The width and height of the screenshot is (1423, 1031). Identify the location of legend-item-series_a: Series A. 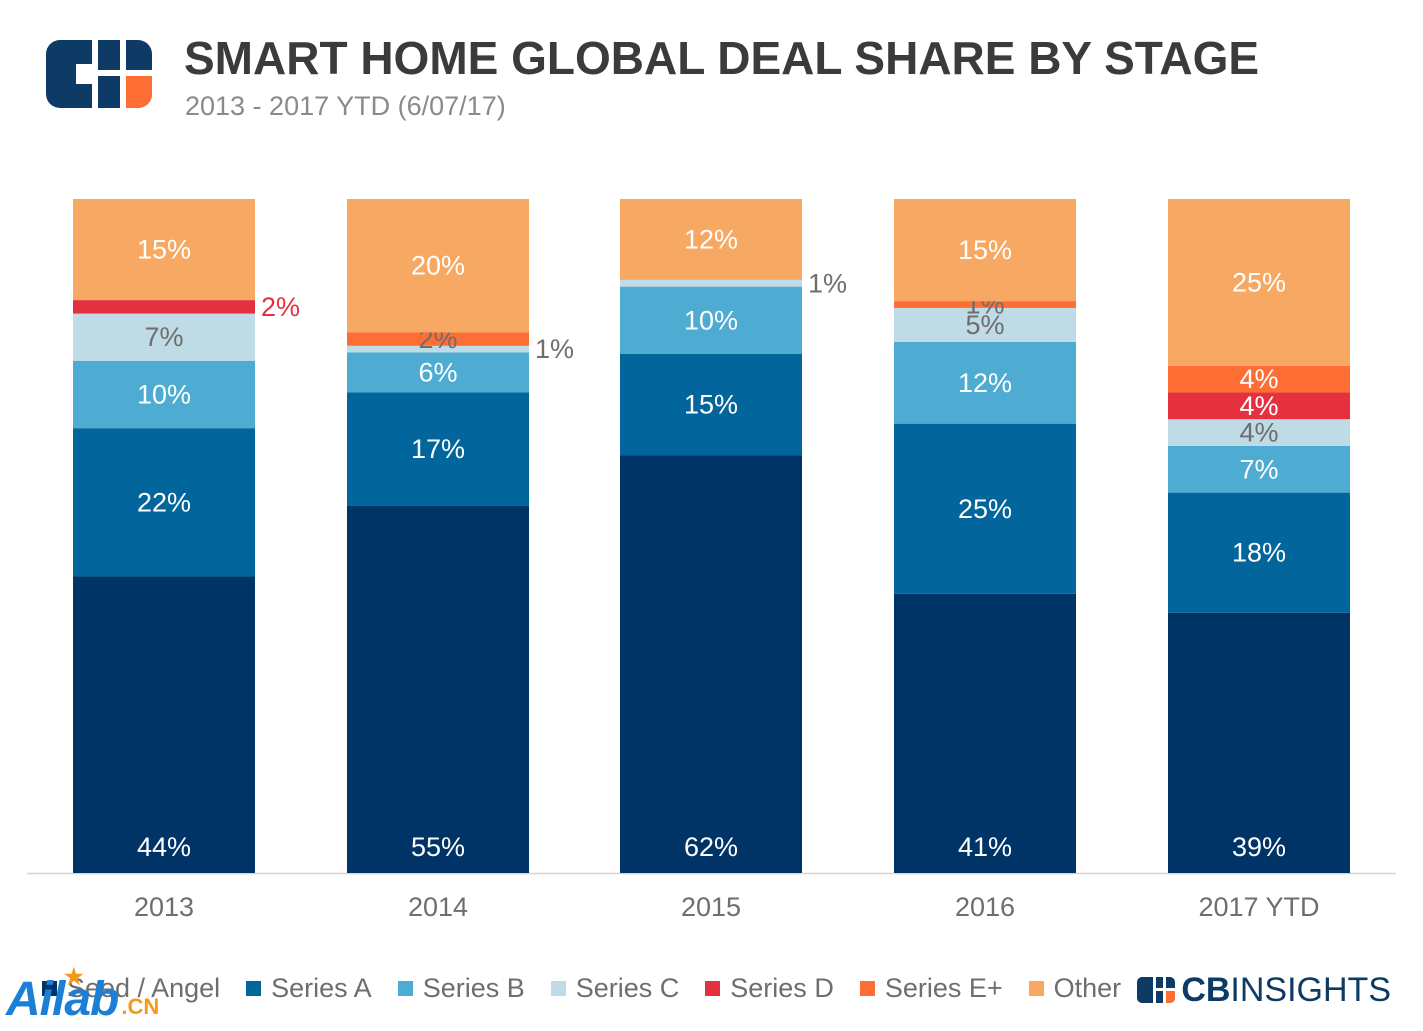
(309, 988).